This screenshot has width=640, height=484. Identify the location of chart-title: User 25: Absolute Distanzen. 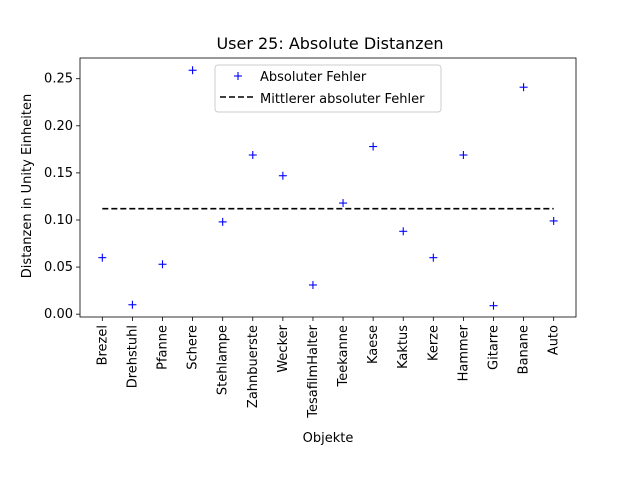
(329, 43).